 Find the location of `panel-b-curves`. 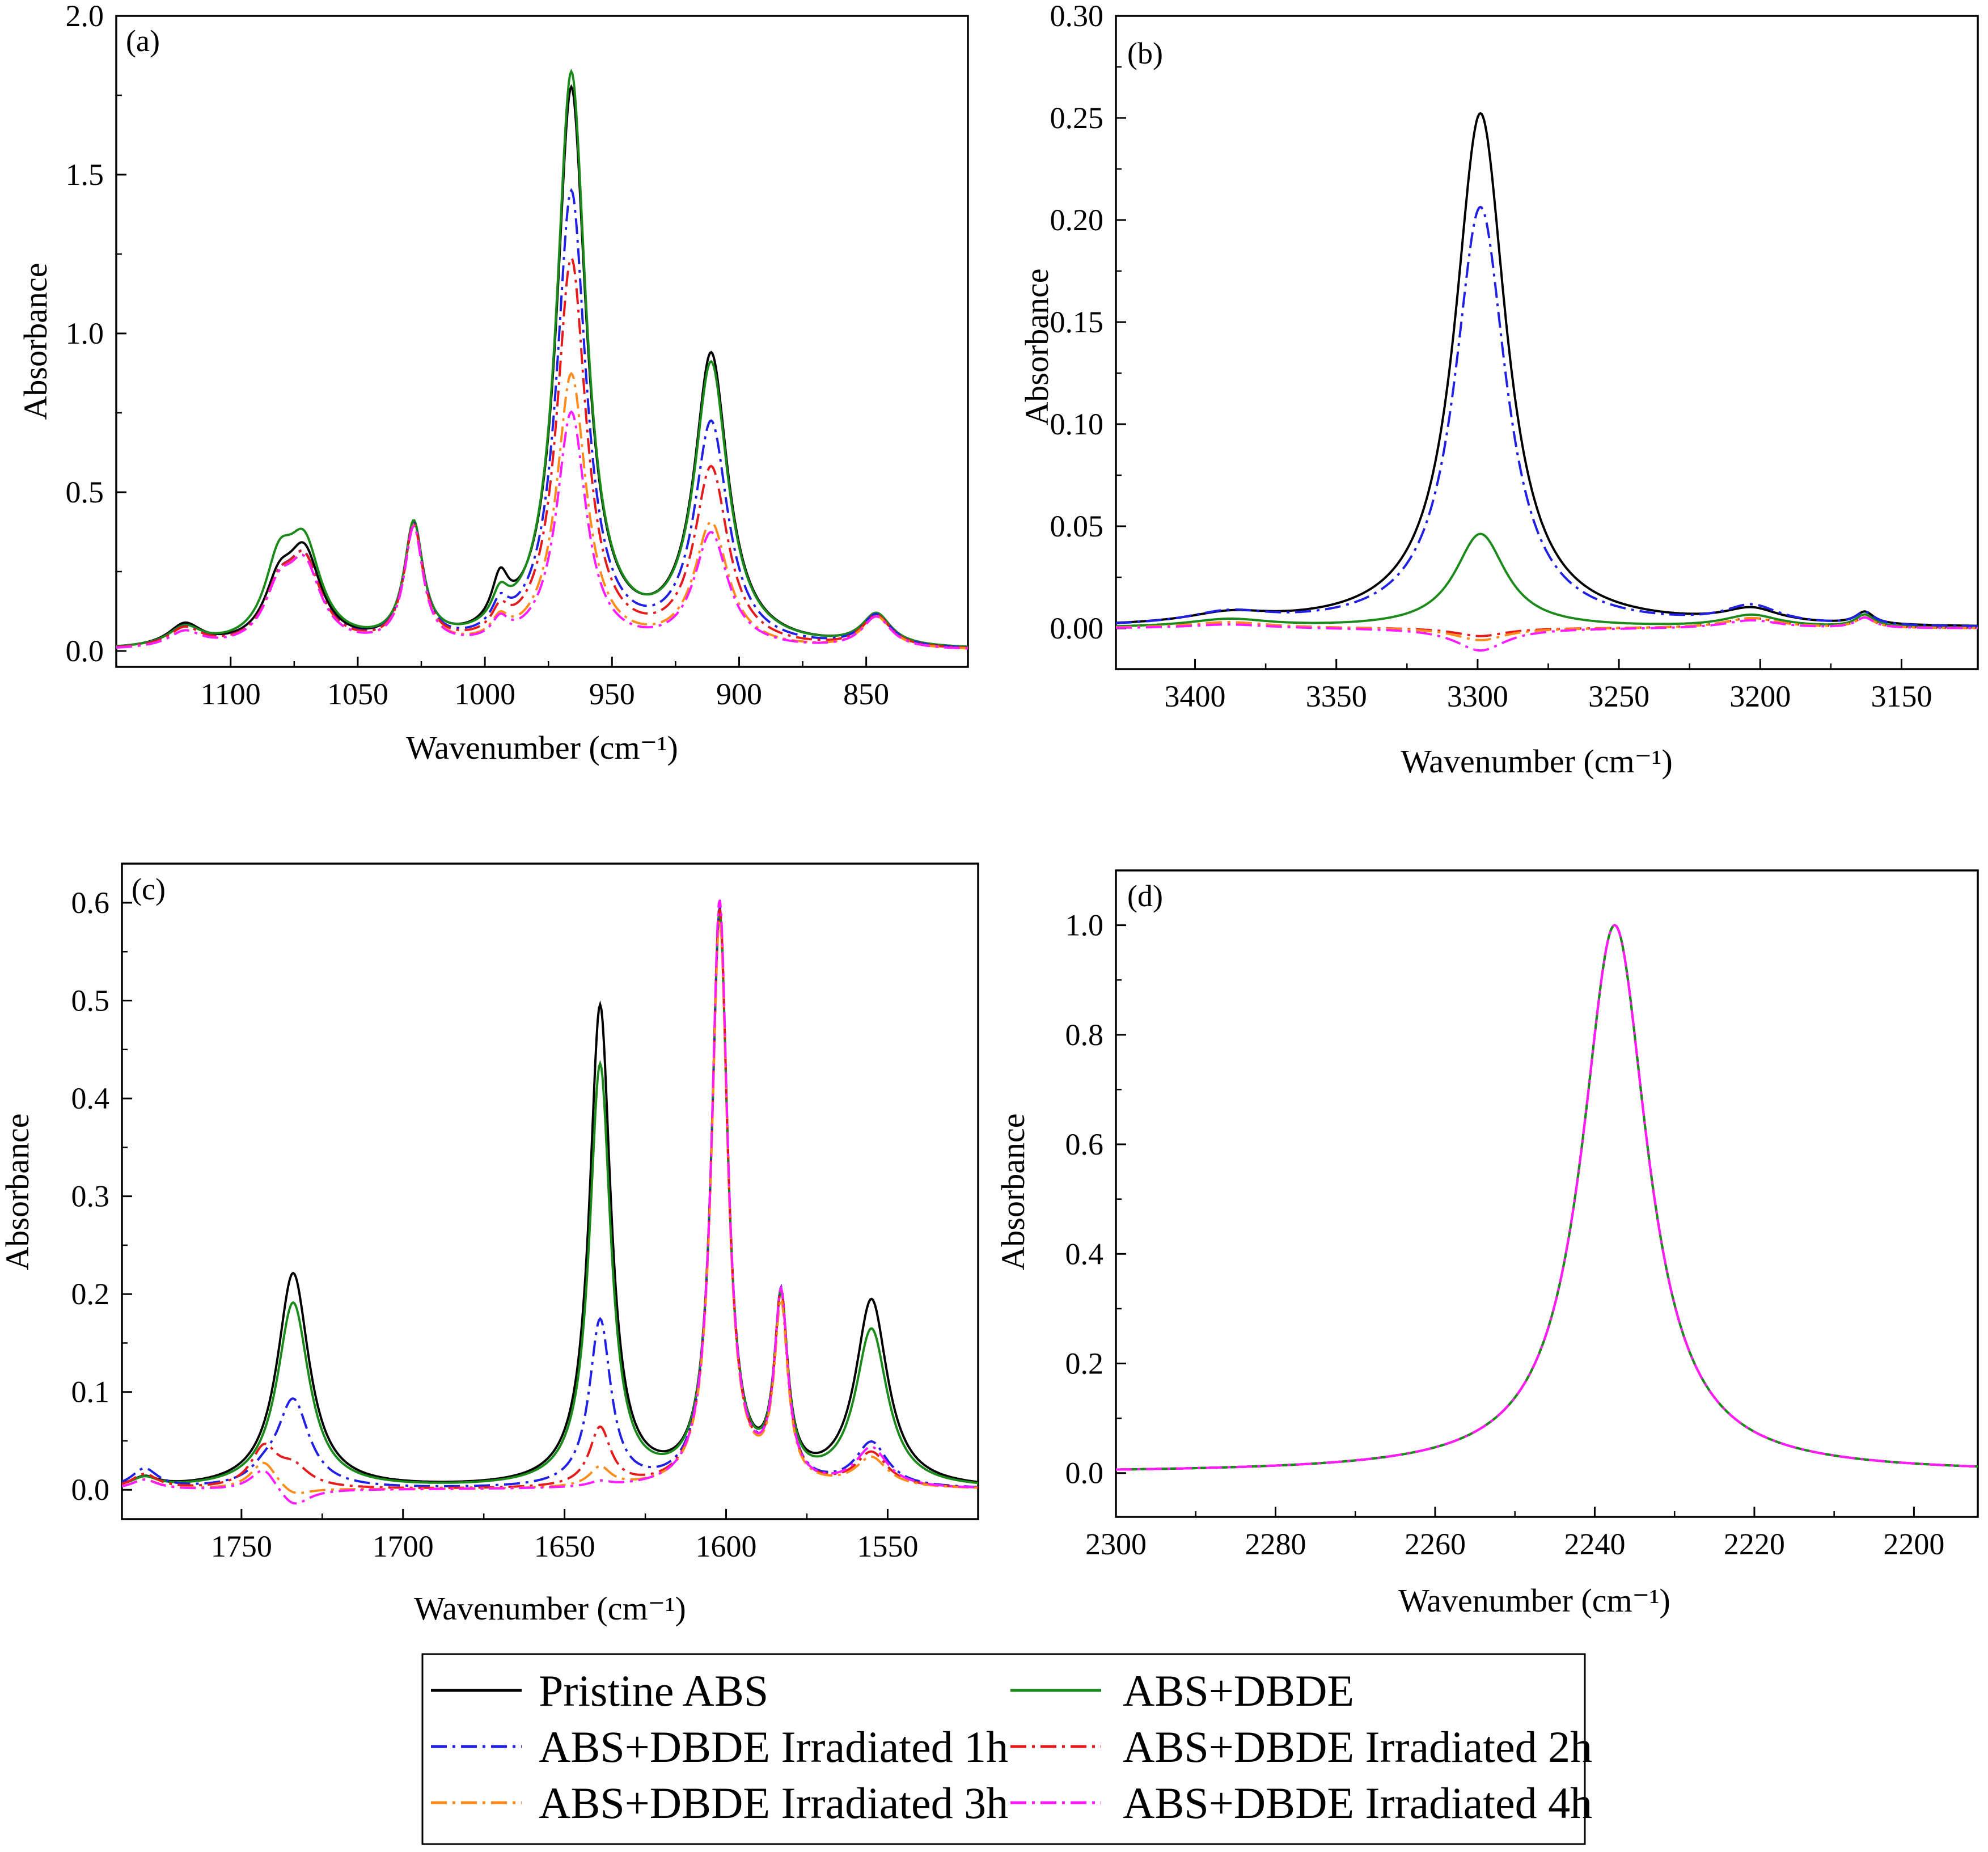

panel-b-curves is located at coordinates (1547, 382).